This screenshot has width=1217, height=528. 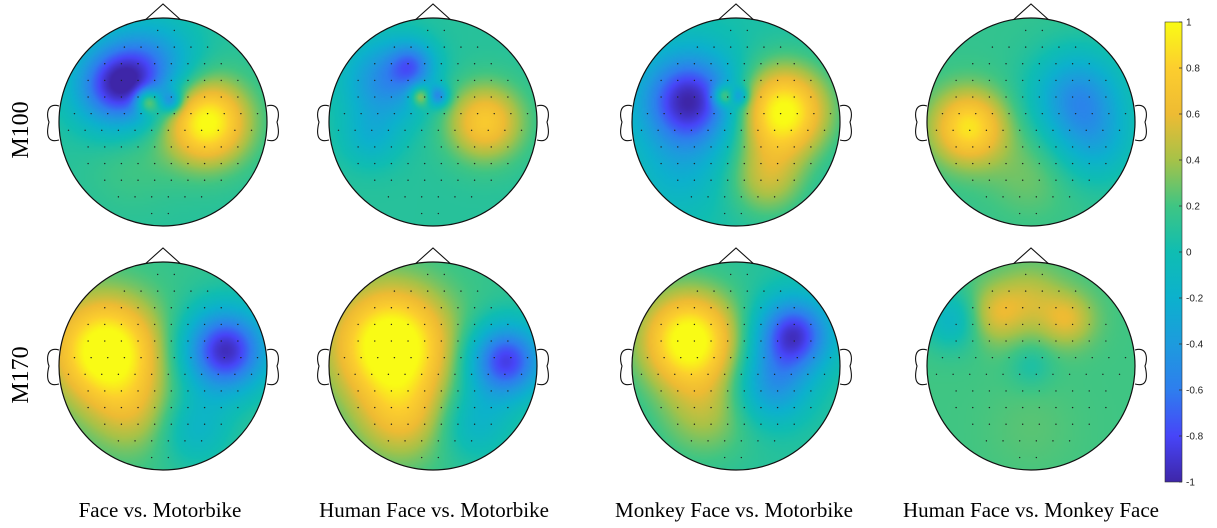 I want to click on colorbar-tick-label: 1, so click(x=1189, y=23).